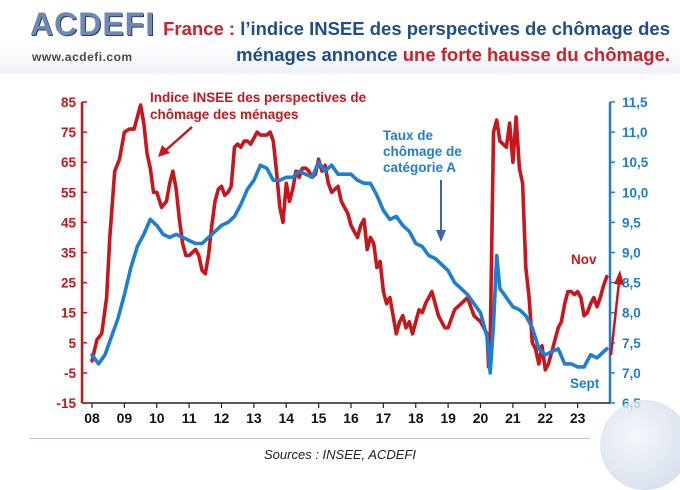 The image size is (680, 490). Describe the element at coordinates (125, 418) in the screenshot. I see `x-tick-label: 09` at that location.